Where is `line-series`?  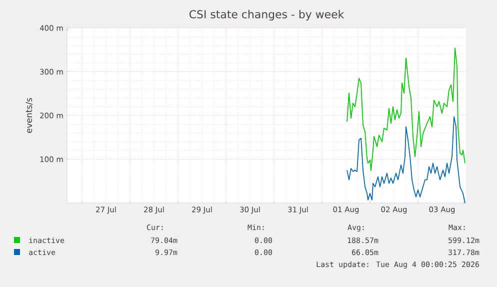
line-series is located at coordinates (406, 110).